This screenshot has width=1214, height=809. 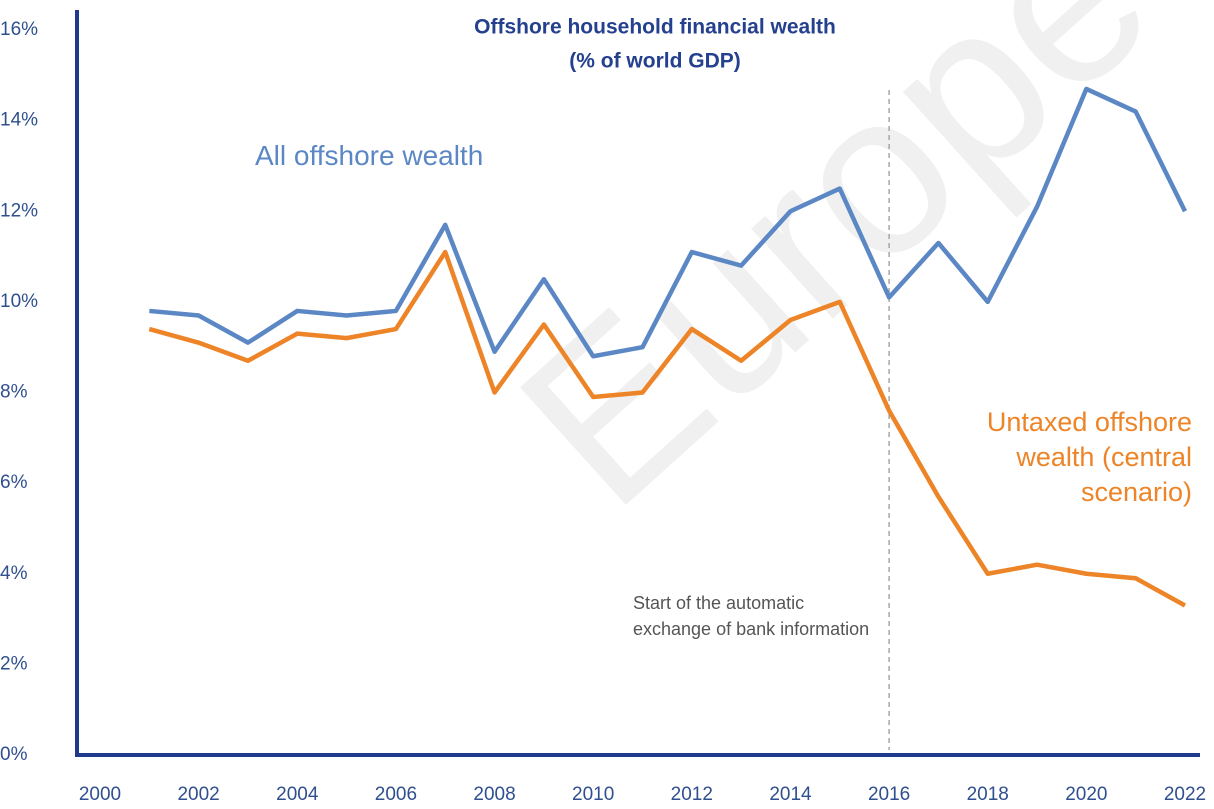 I want to click on x-tick-label: 2010, so click(x=593, y=794).